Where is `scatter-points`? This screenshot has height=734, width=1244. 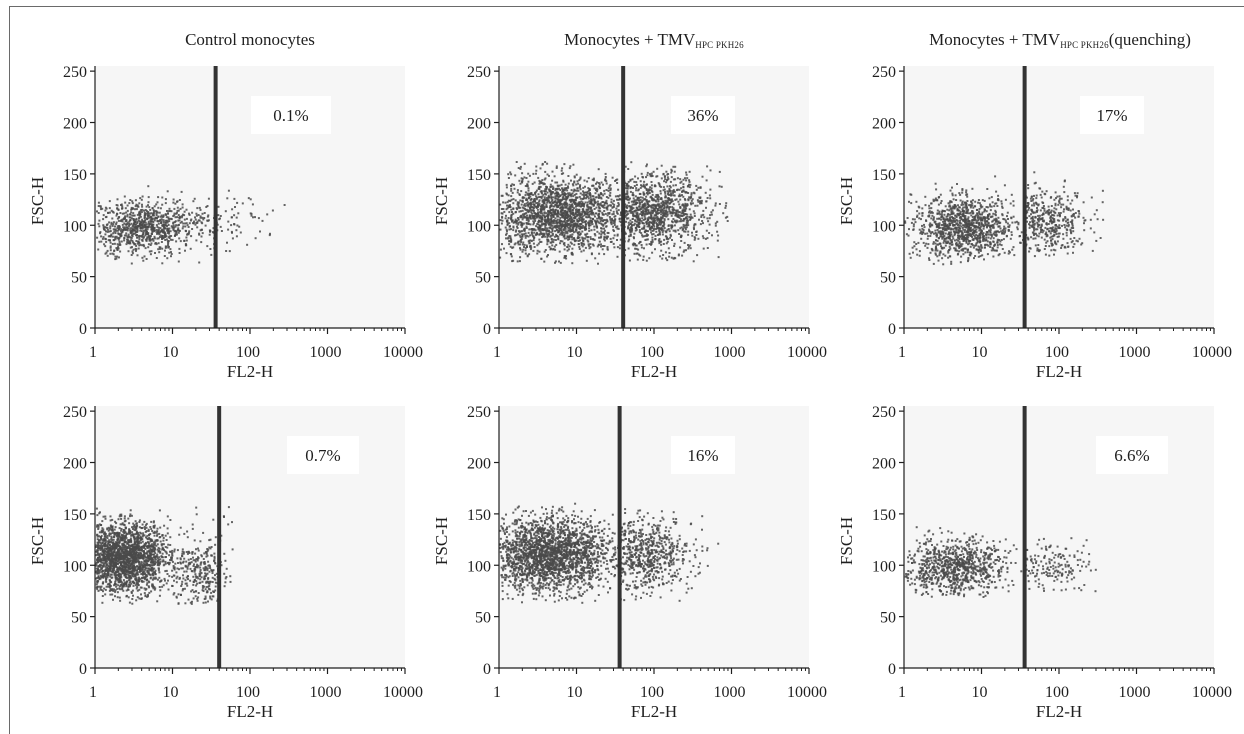 scatter-points is located at coordinates (1004, 218).